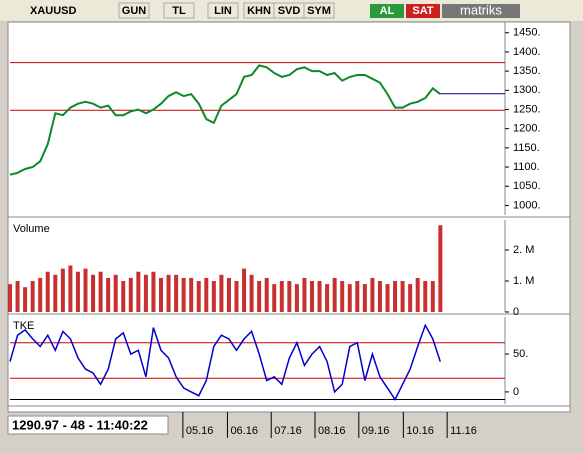 The width and height of the screenshot is (583, 454). I want to click on status: 1290.97 - 48 - 11:40:22, so click(80, 424).